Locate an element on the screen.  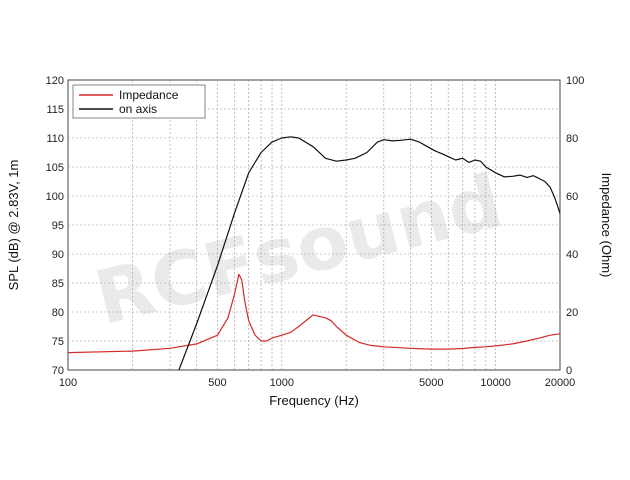
x-tick-label: 20000 is located at coordinates (560, 383).